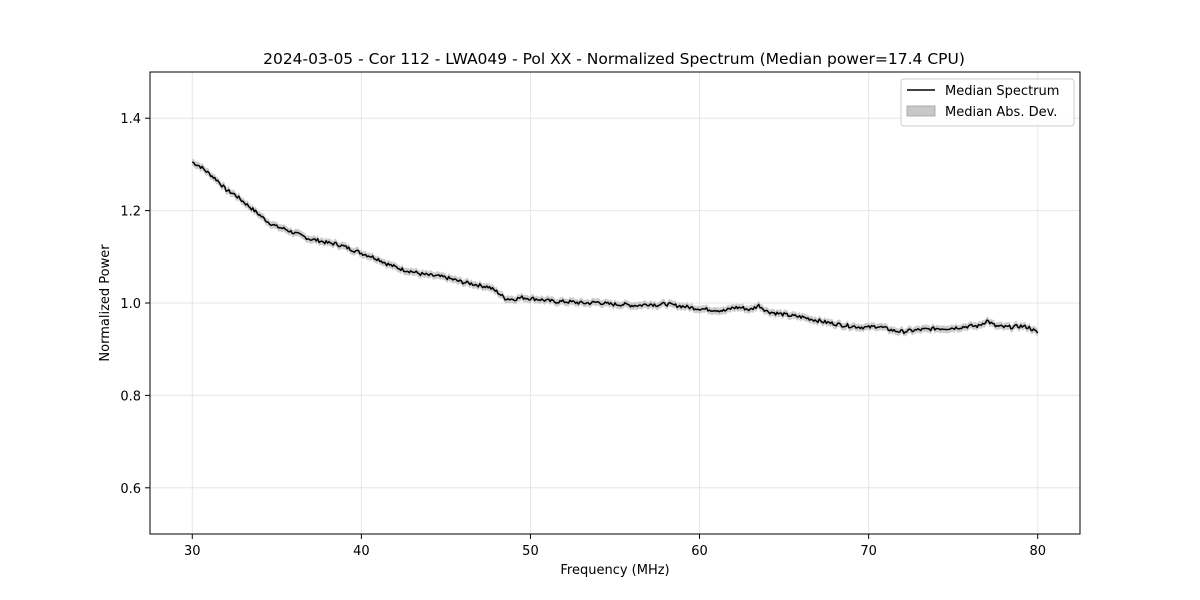 The width and height of the screenshot is (1200, 600). I want to click on x-tick-label: 30, so click(192, 551).